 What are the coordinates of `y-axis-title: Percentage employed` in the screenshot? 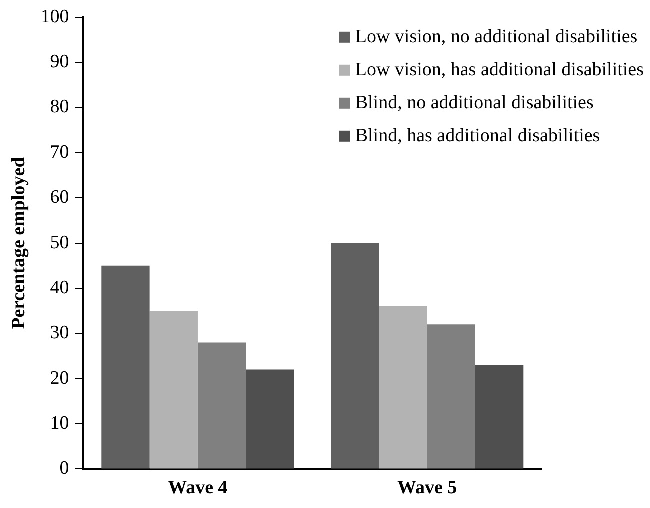 It's located at (19, 243).